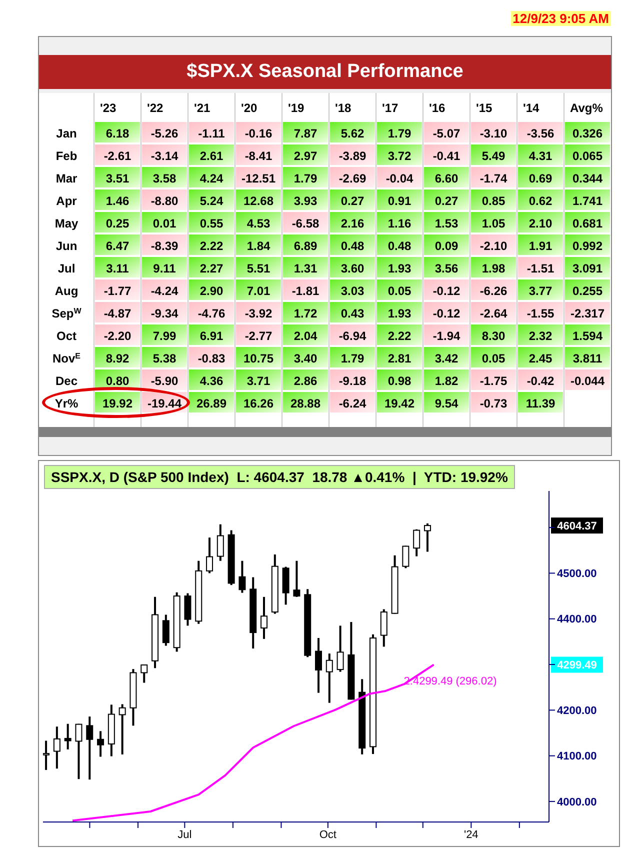 The image size is (631, 863). I want to click on text: 4604.37, so click(577, 526).